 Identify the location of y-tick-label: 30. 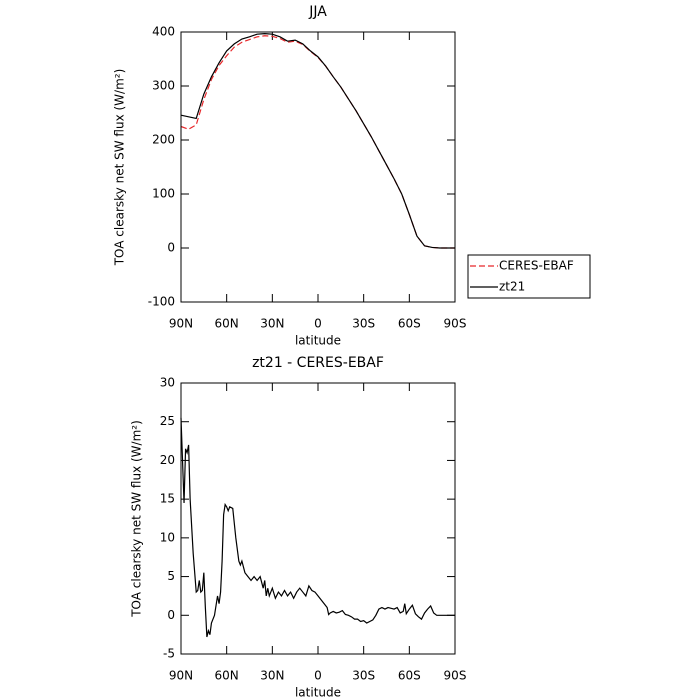
(167, 383).